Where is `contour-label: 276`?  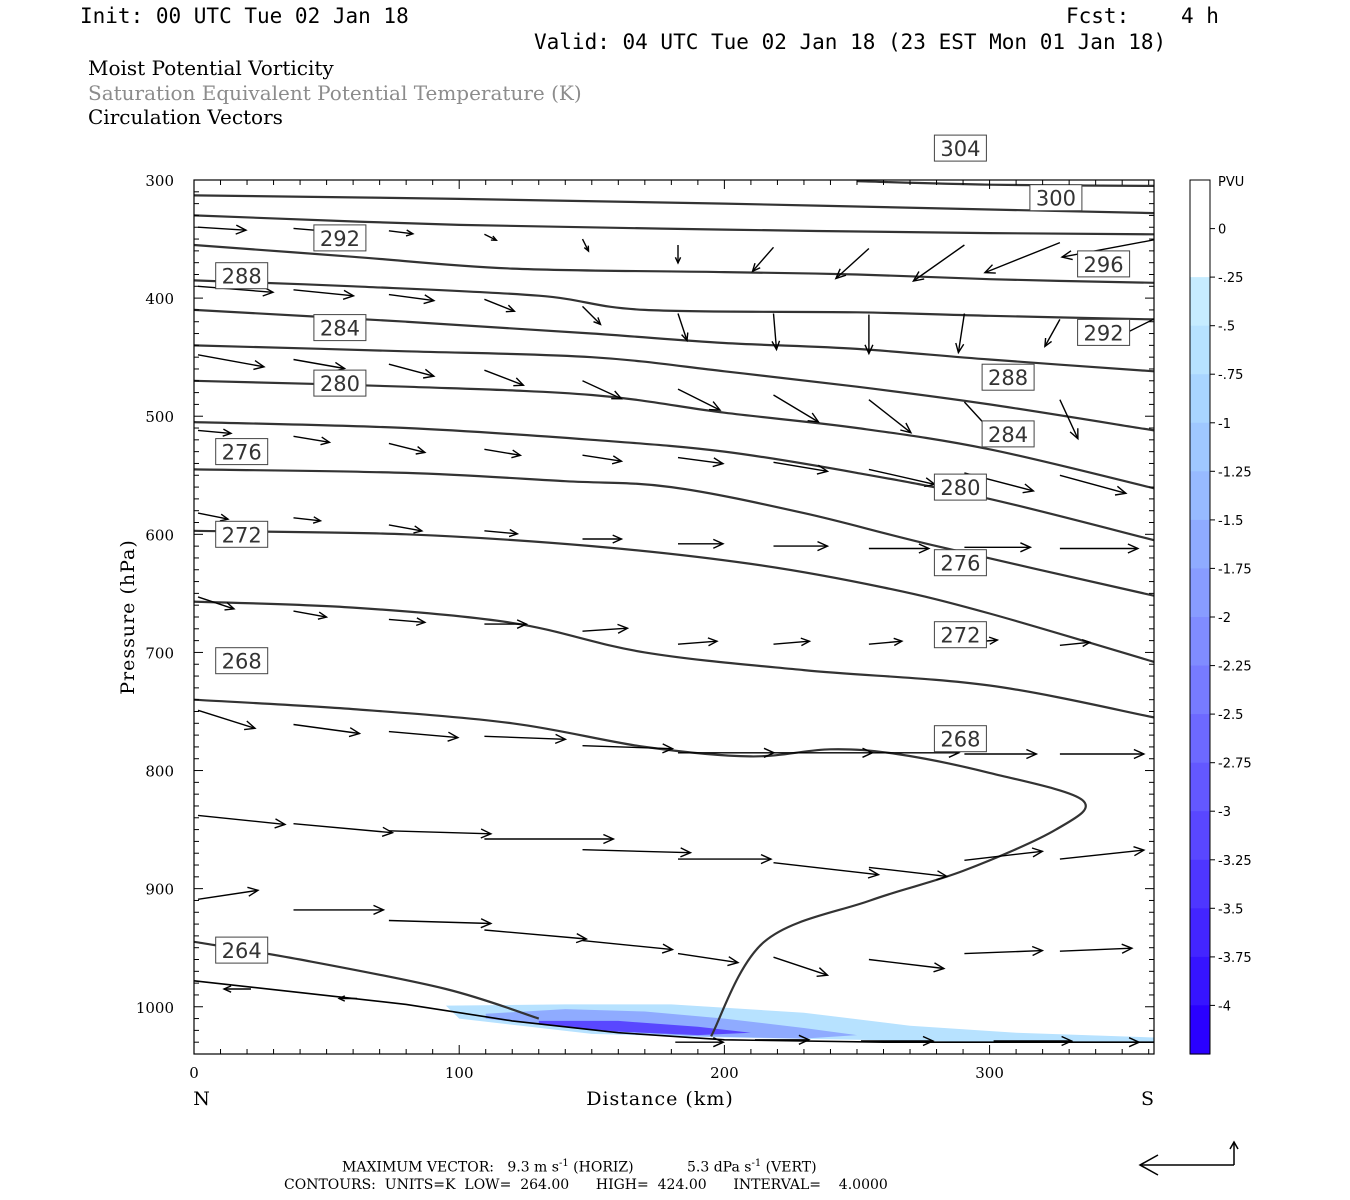 contour-label: 276 is located at coordinates (242, 452).